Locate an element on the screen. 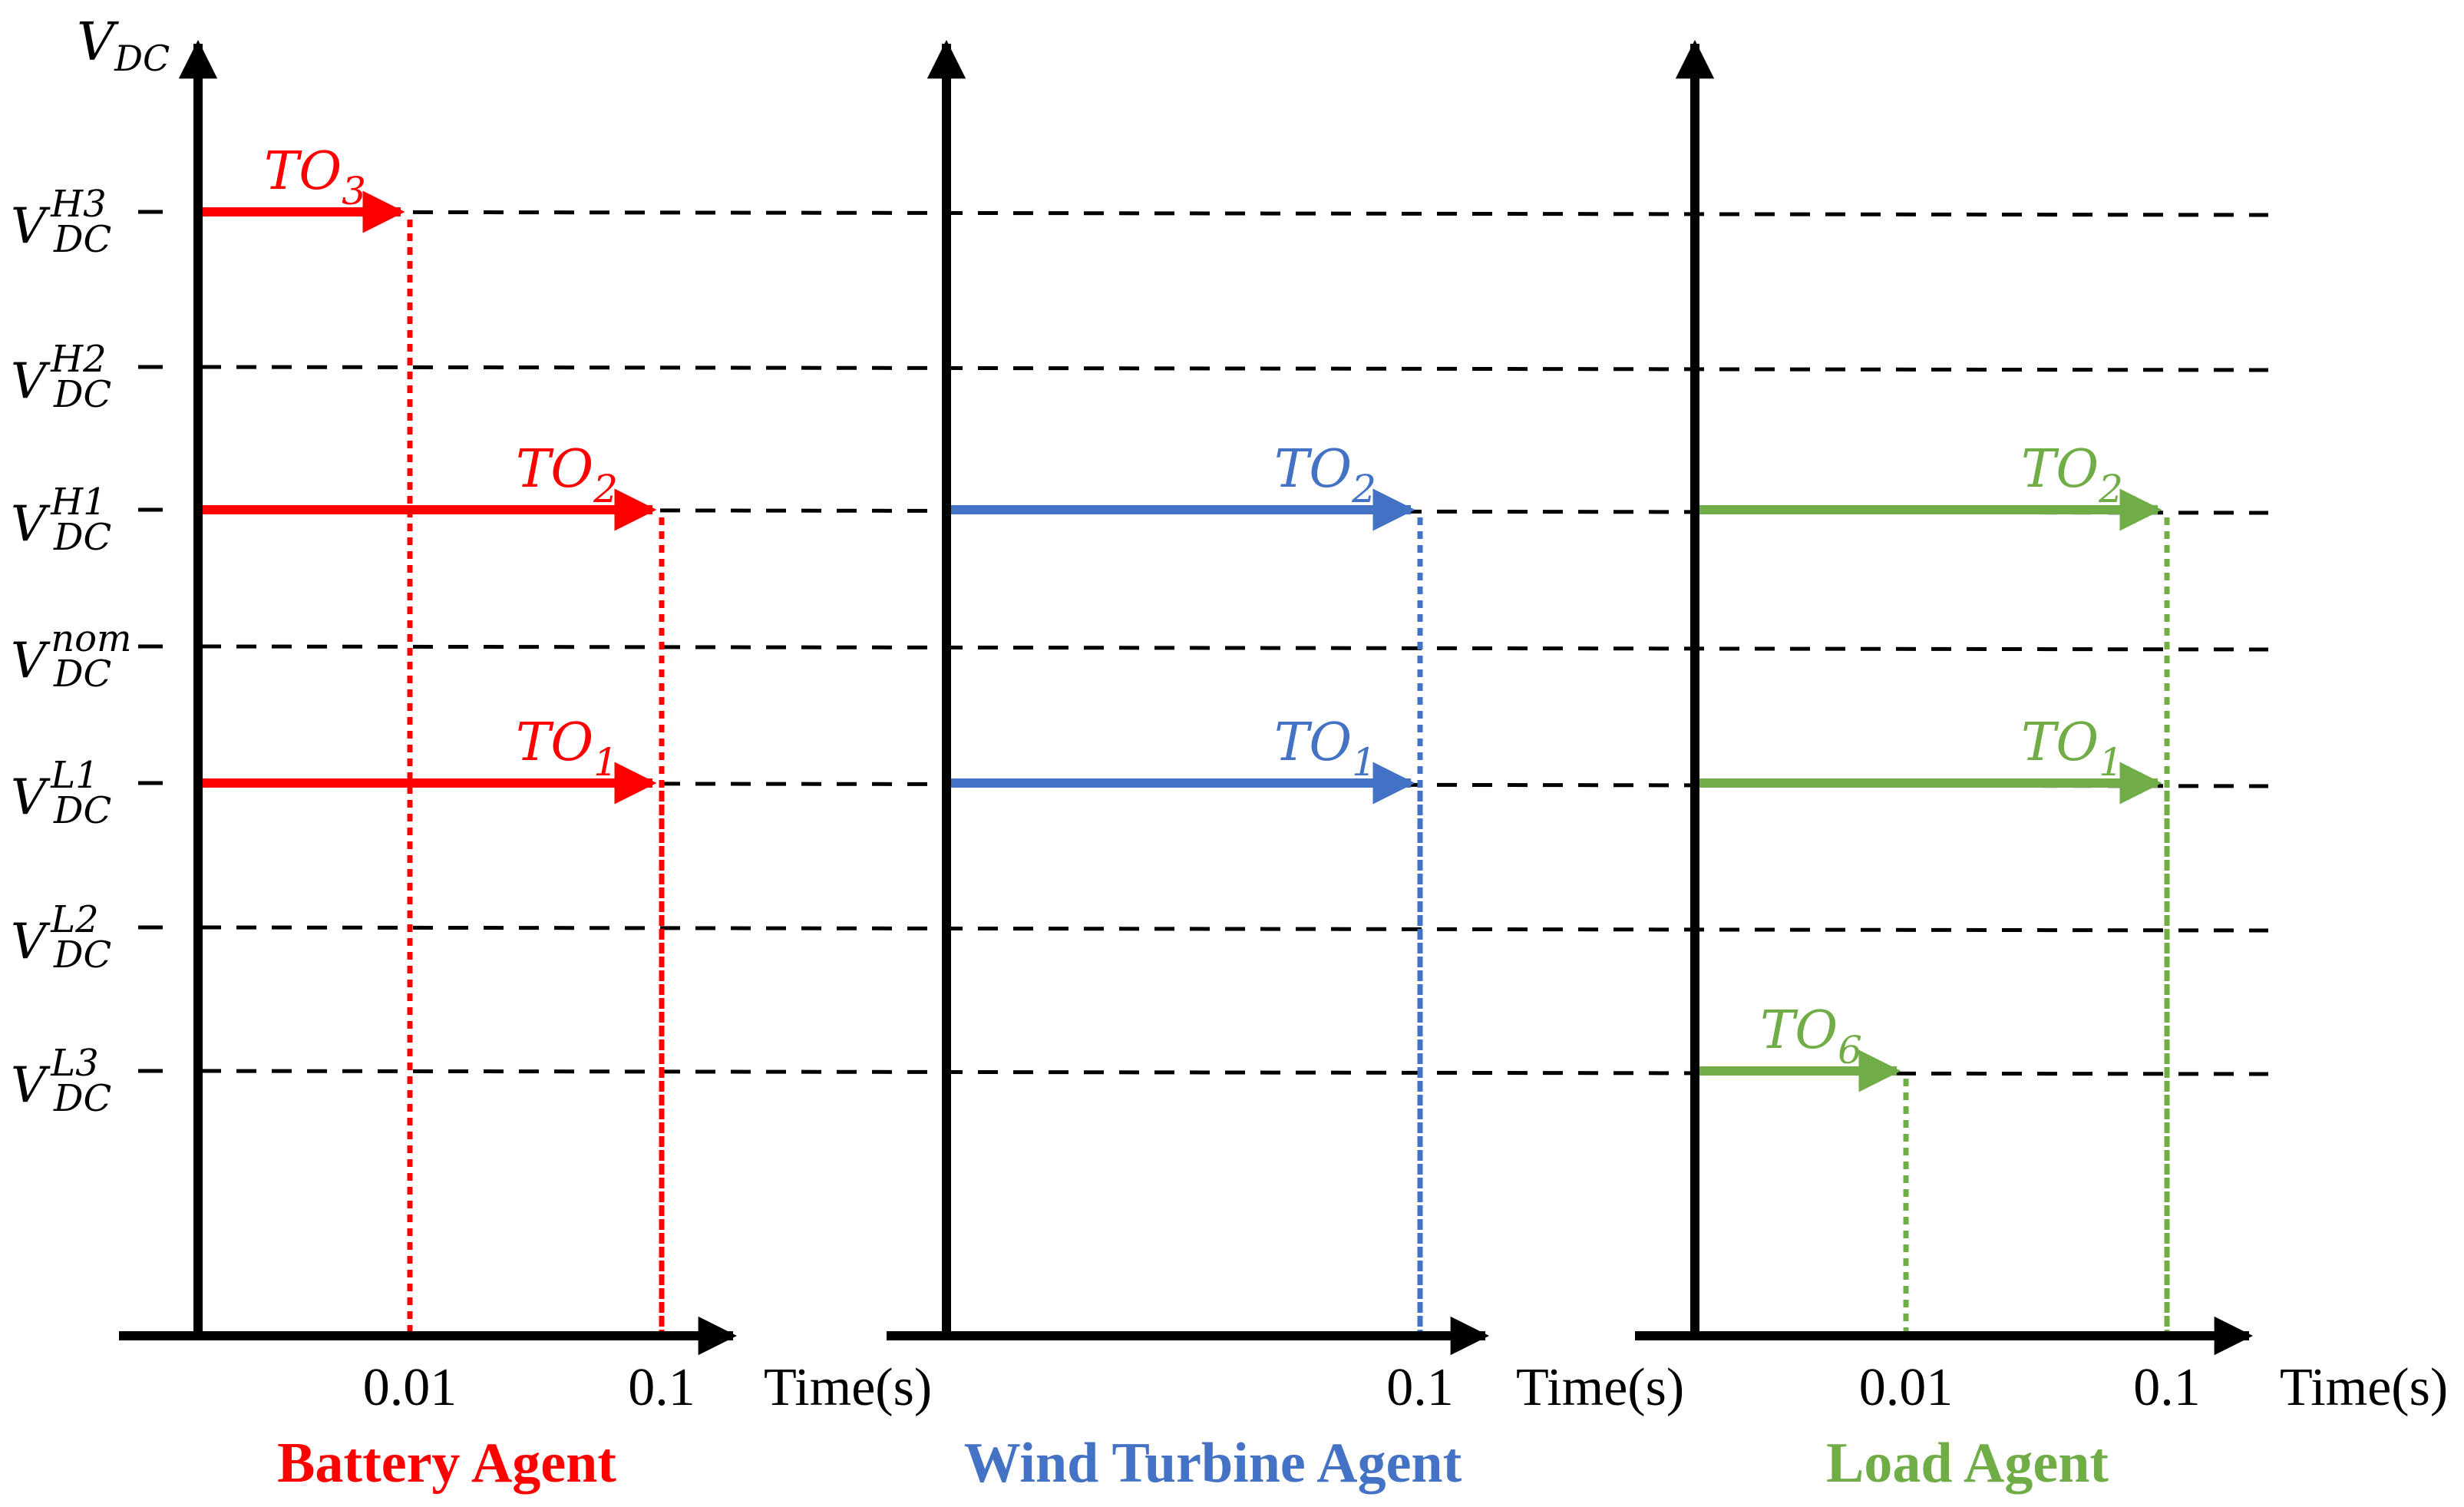 The height and width of the screenshot is (1507, 2464). panel-title: Load Agent is located at coordinates (1967, 1463).